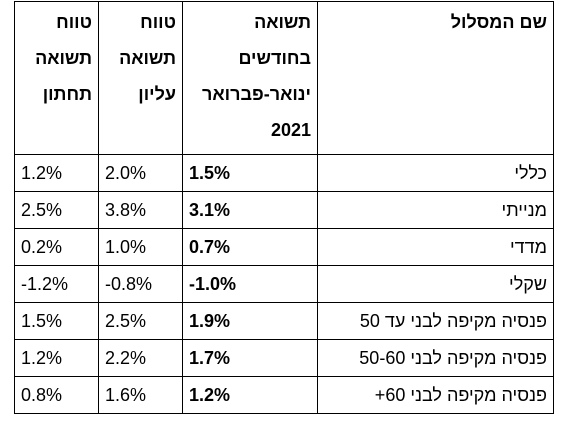  Describe the element at coordinates (140, 321) in the screenshot. I see `upper-range-cell: 2.5%` at that location.